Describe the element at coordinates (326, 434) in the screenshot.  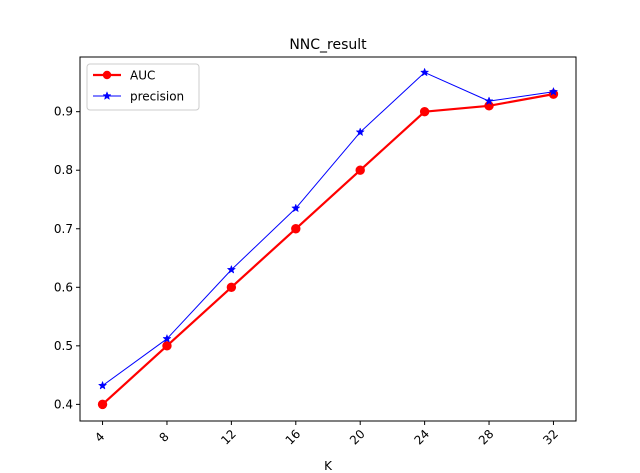
I see `x-axis: 4 8 12 16 20 24 28 32` at that location.